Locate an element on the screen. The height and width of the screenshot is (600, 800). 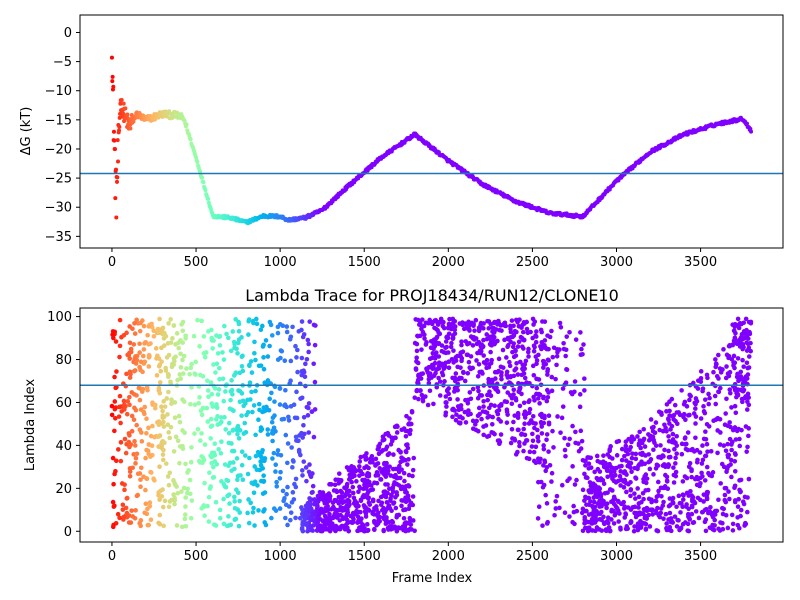
x-tick-label: 0 is located at coordinates (112, 262).